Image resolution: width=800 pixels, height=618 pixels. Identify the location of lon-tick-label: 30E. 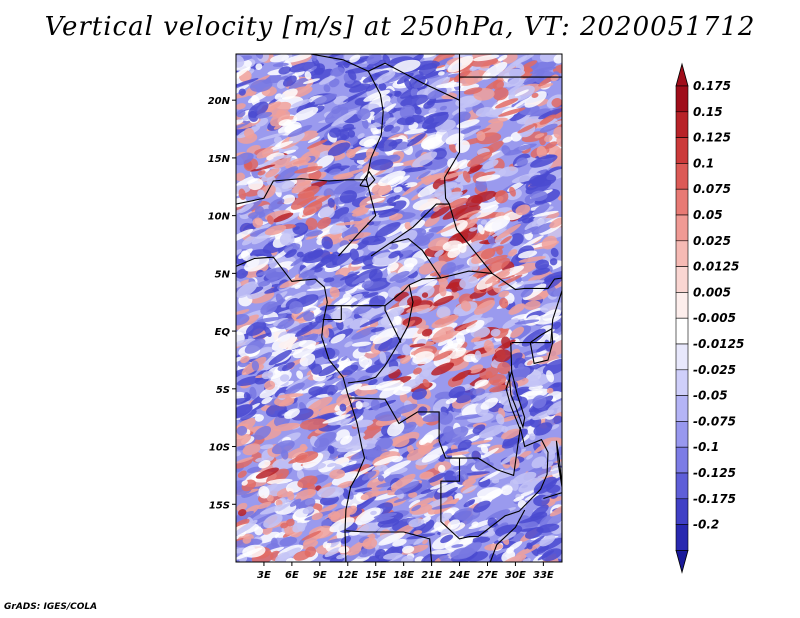
(515, 575).